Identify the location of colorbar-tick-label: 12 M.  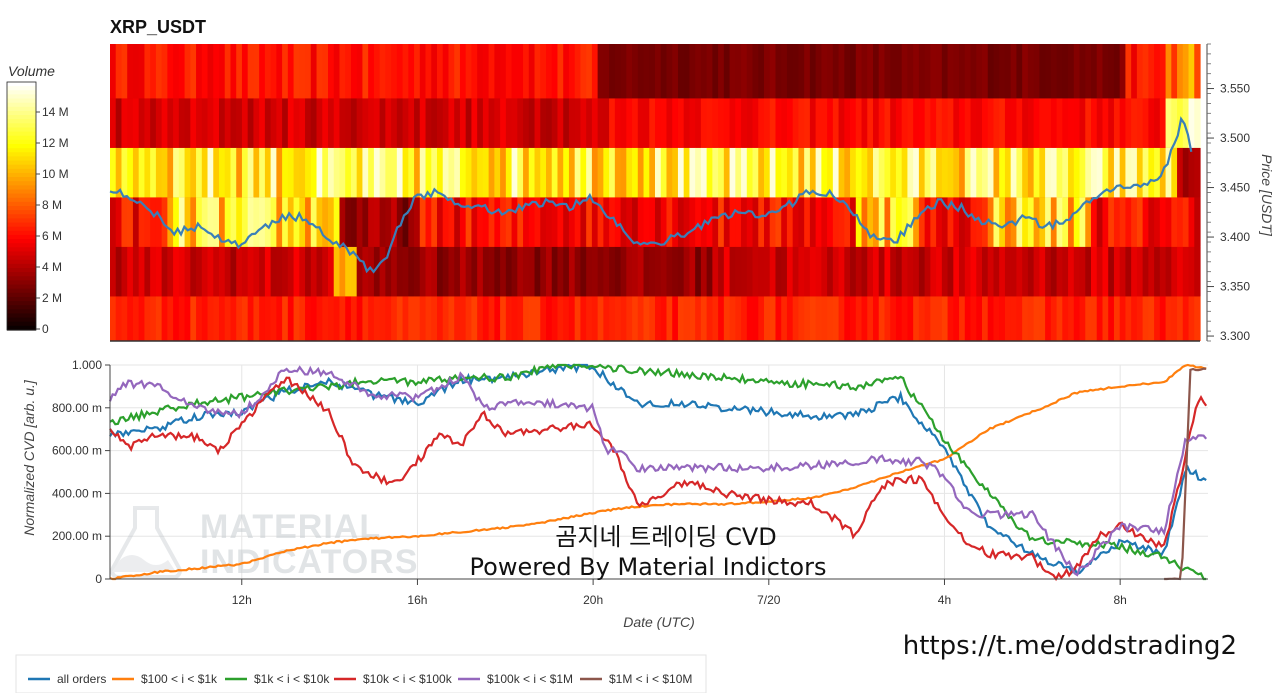
(55, 143).